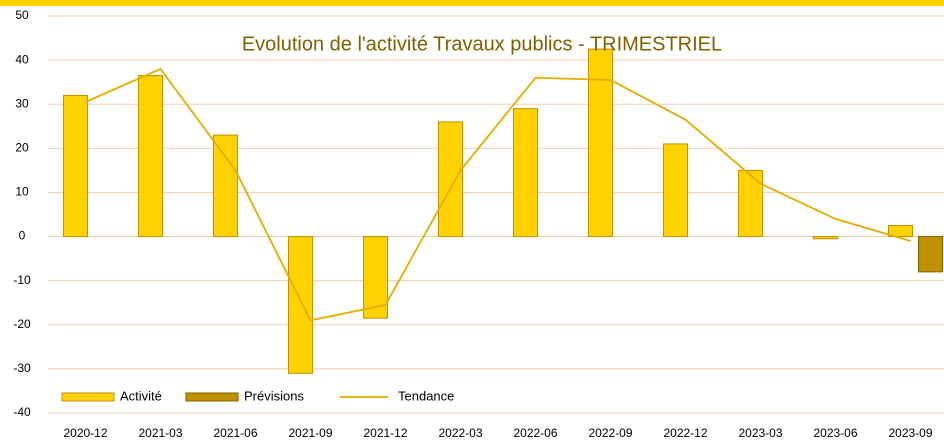  What do you see at coordinates (385, 433) in the screenshot?
I see `x-tick-label: 2021-12` at bounding box center [385, 433].